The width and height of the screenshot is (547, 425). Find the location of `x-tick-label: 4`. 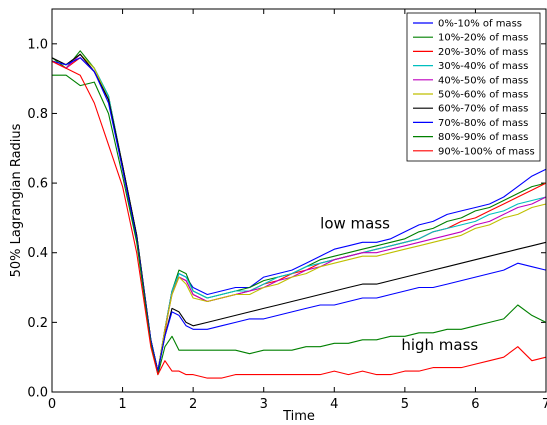

x-tick-label: 4 is located at coordinates (334, 404).